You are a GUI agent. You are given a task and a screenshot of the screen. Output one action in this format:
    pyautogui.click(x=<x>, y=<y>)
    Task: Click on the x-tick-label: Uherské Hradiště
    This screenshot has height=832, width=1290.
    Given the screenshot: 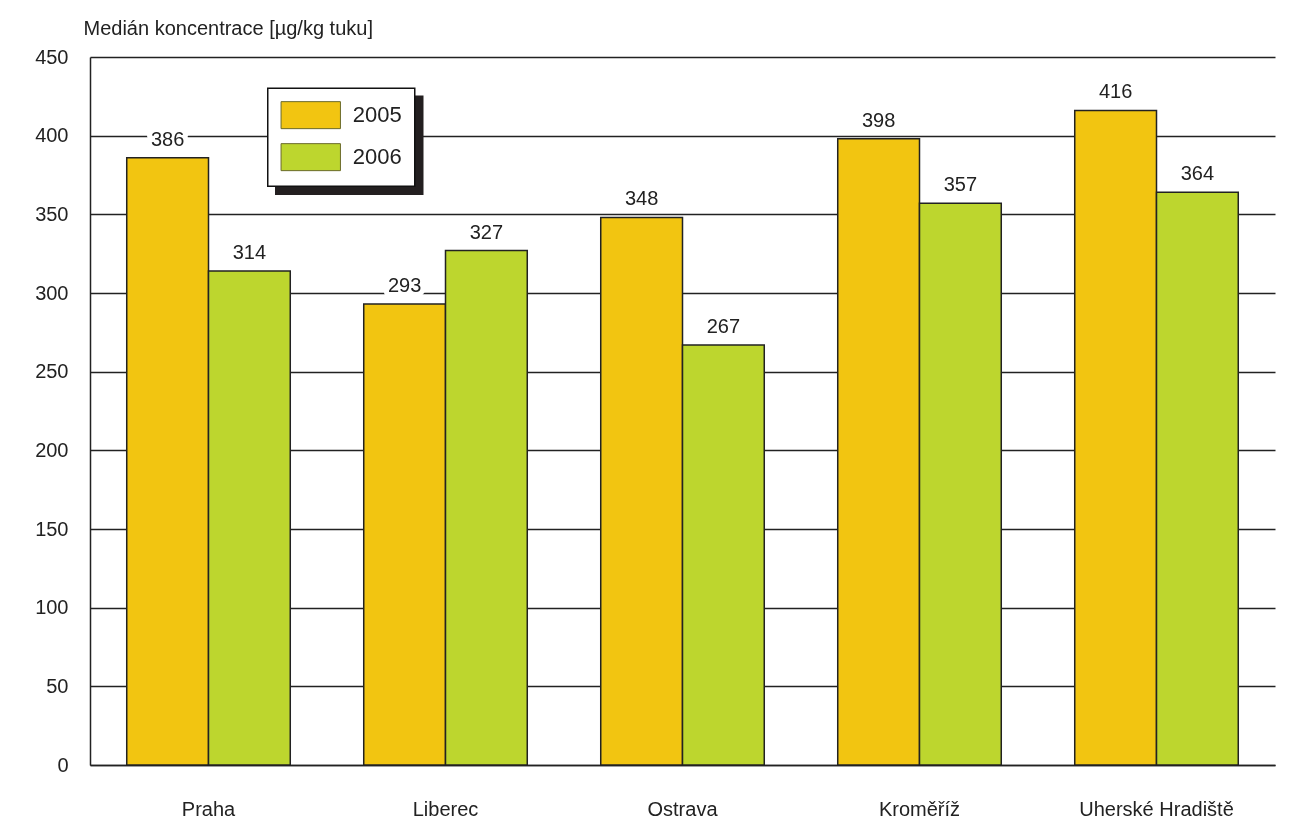 What is the action you would take?
    pyautogui.click(x=1156, y=808)
    